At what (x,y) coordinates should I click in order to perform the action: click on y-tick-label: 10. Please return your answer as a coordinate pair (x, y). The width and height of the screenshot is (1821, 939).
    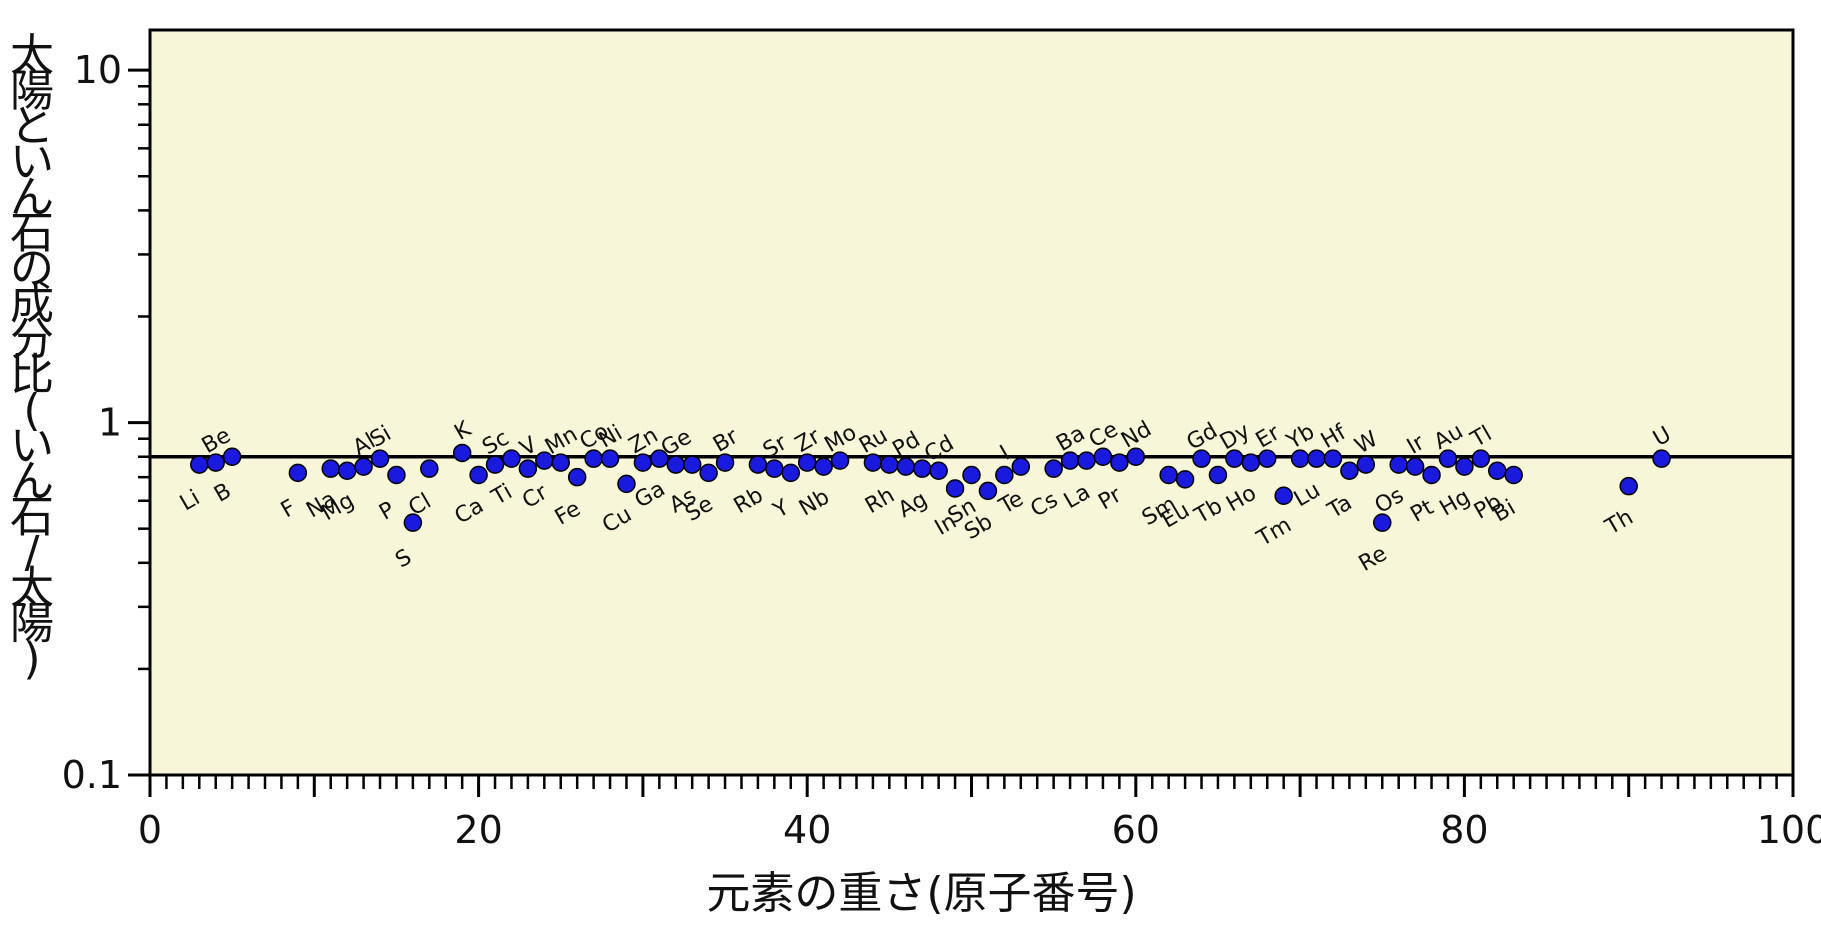
    Looking at the image, I should click on (98, 70).